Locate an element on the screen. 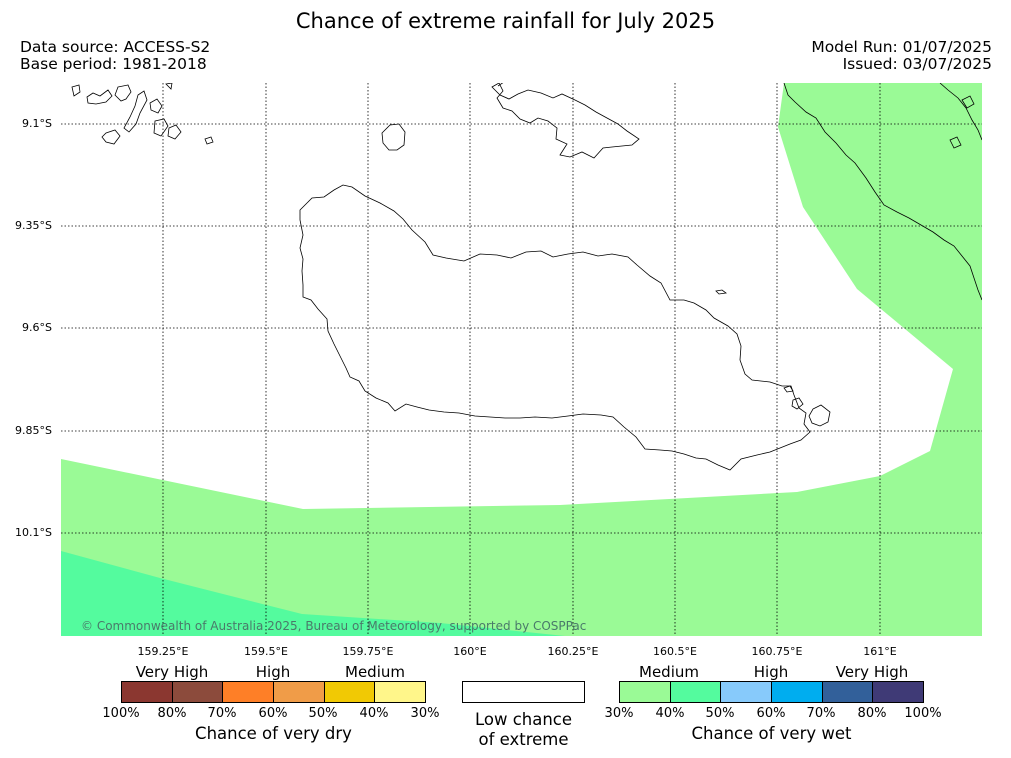 This screenshot has height=758, width=1011. savo-island-coastline is located at coordinates (393, 137).